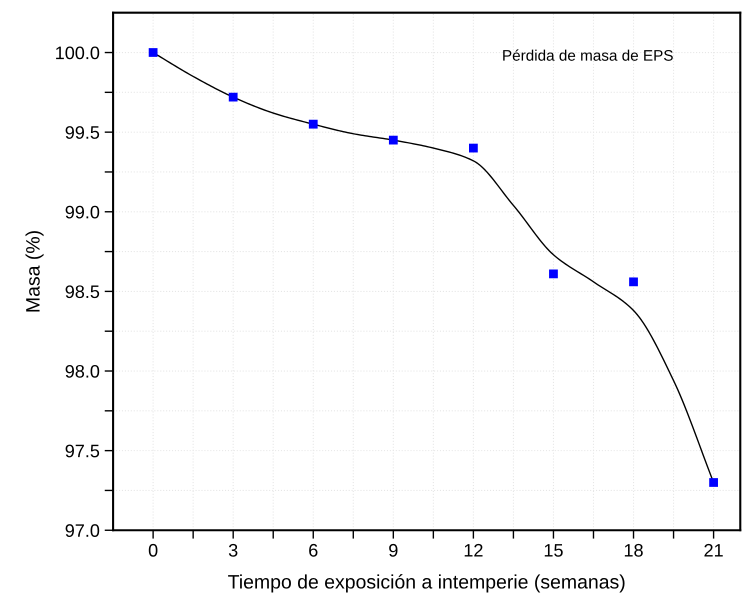 This screenshot has width=744, height=606. What do you see at coordinates (588, 55) in the screenshot?
I see `annotation: Pérdida de masa de EPS` at bounding box center [588, 55].